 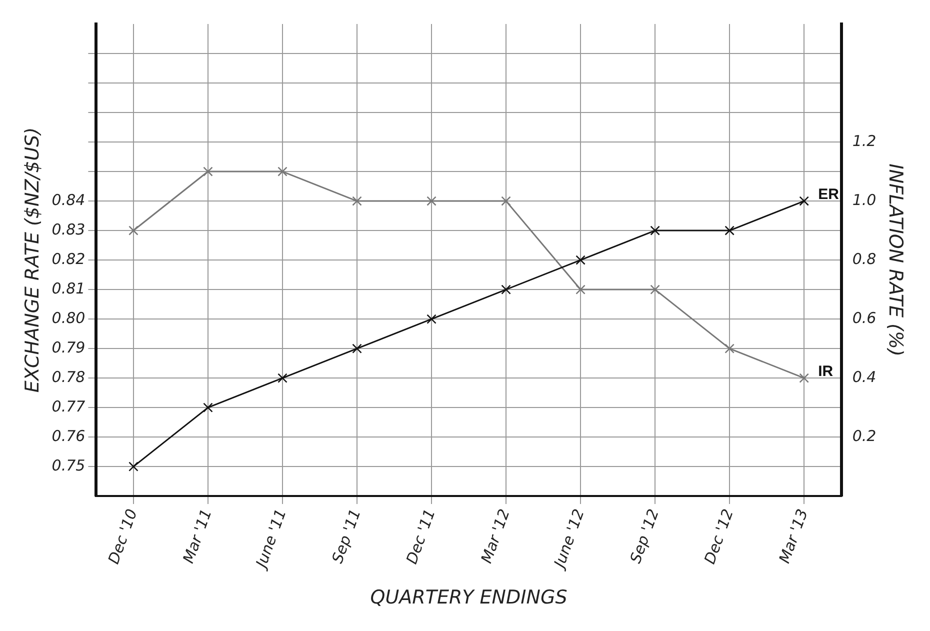 I want to click on x-tick-label: Sep '11, so click(x=346, y=536).